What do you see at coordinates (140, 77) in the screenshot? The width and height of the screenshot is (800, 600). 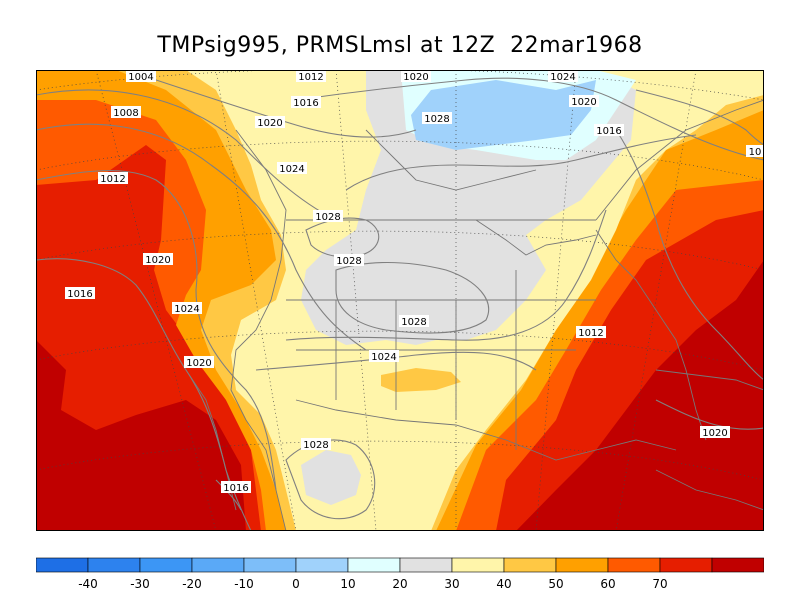 I see `isobar-label: 1004` at bounding box center [140, 77].